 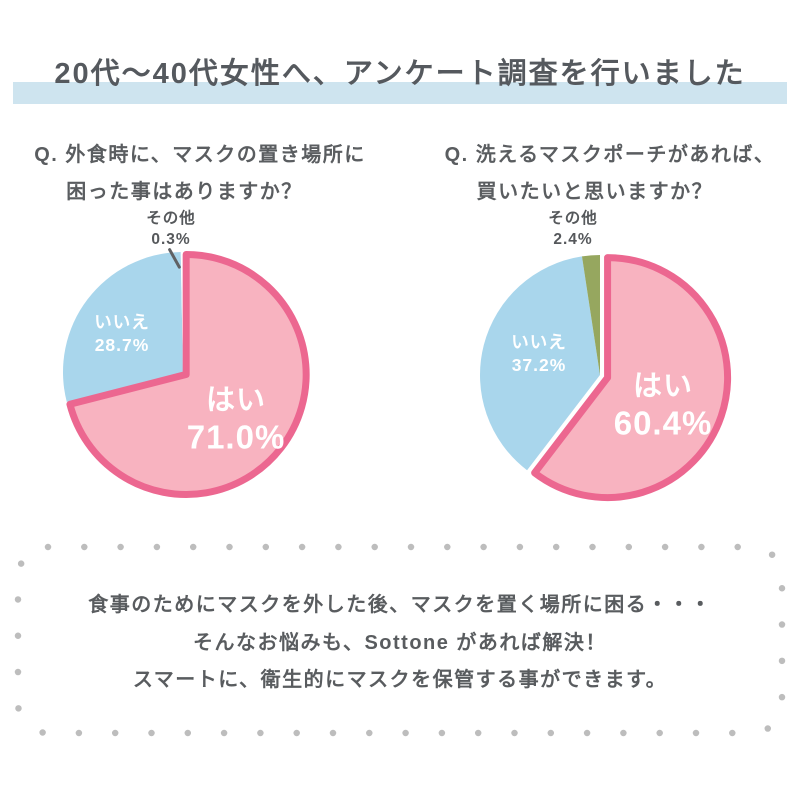 I want to click on title-highlight-band, so click(x=400, y=93).